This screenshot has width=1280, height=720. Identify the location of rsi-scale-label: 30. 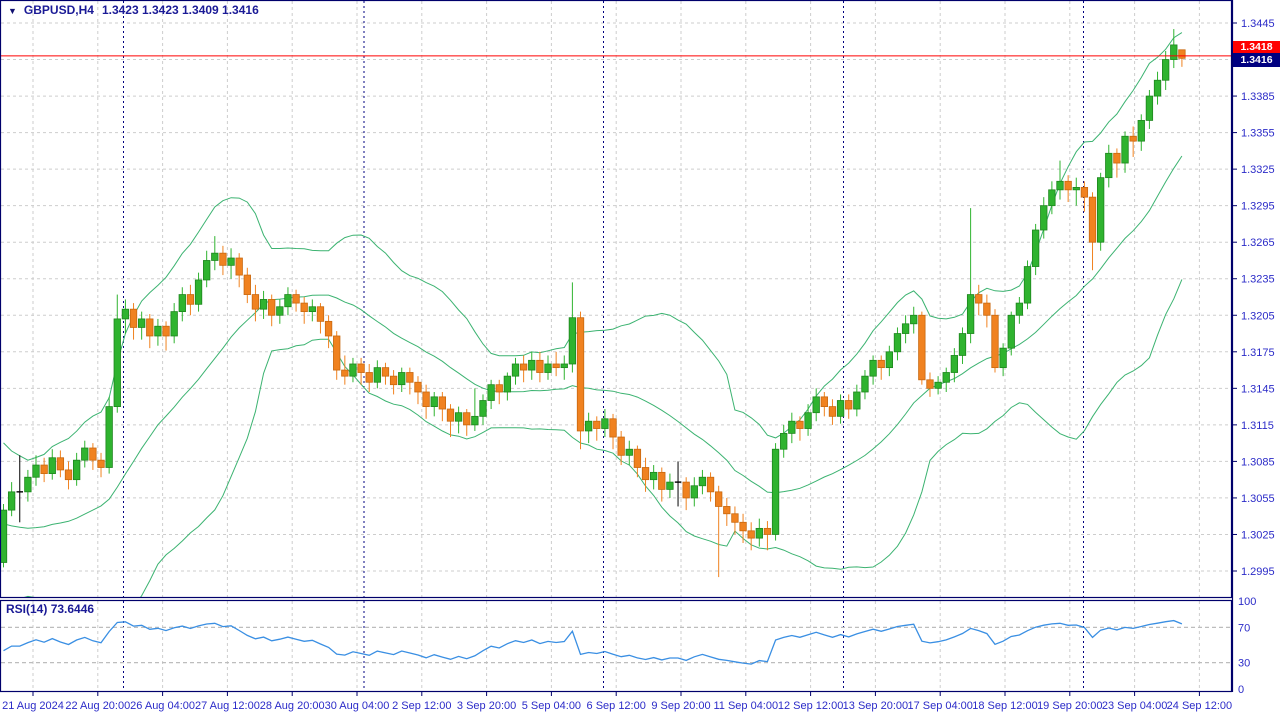
(1244, 664).